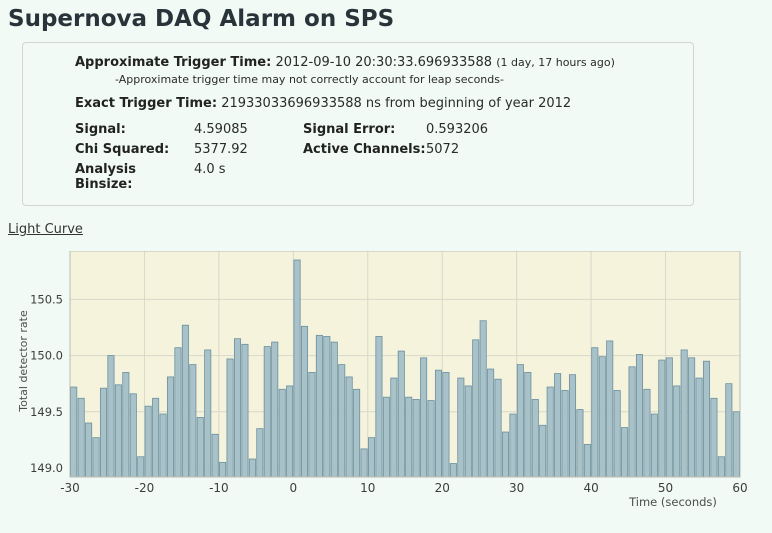  What do you see at coordinates (122, 149) in the screenshot?
I see `chi-squared-label: Chi Squared:` at bounding box center [122, 149].